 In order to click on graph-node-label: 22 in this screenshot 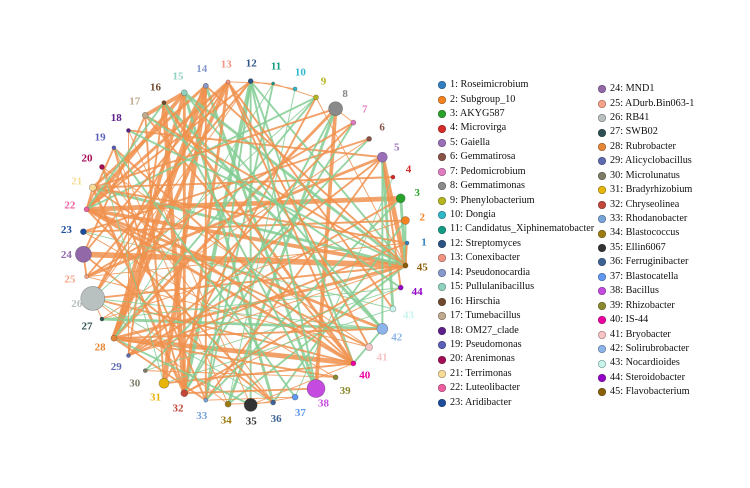, I will do `click(70, 205)`.